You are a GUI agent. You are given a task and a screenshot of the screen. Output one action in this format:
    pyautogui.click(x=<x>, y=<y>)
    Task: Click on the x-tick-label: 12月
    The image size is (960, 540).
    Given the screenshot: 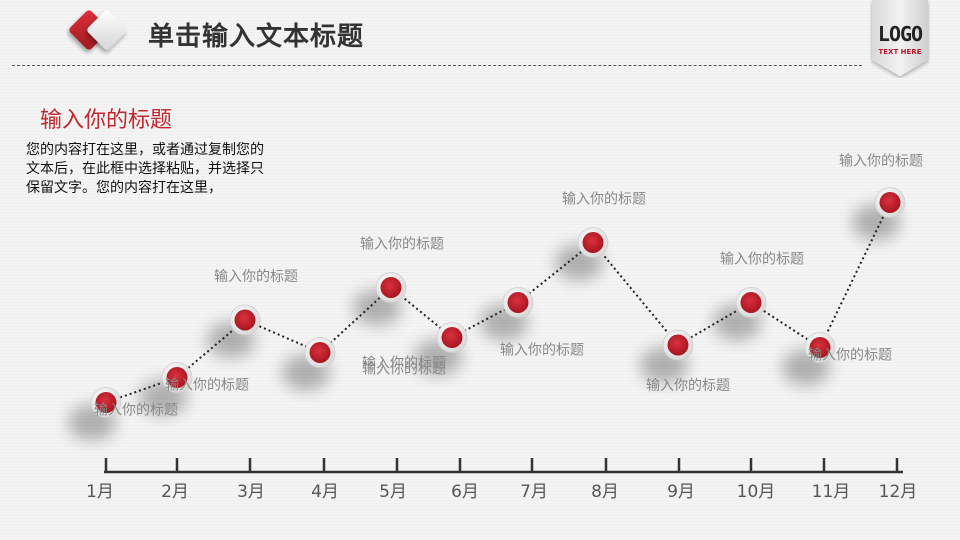 What is the action you would take?
    pyautogui.click(x=898, y=492)
    